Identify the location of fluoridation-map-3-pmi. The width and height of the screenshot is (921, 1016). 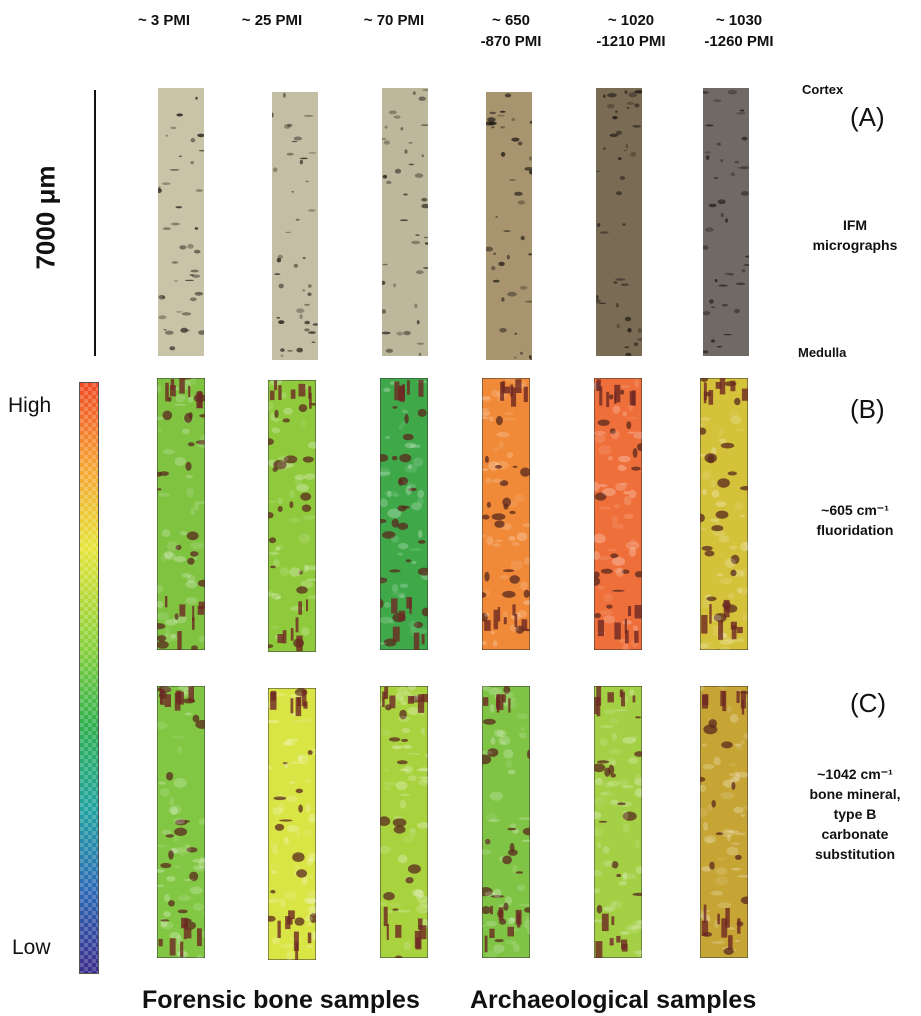
(181, 514).